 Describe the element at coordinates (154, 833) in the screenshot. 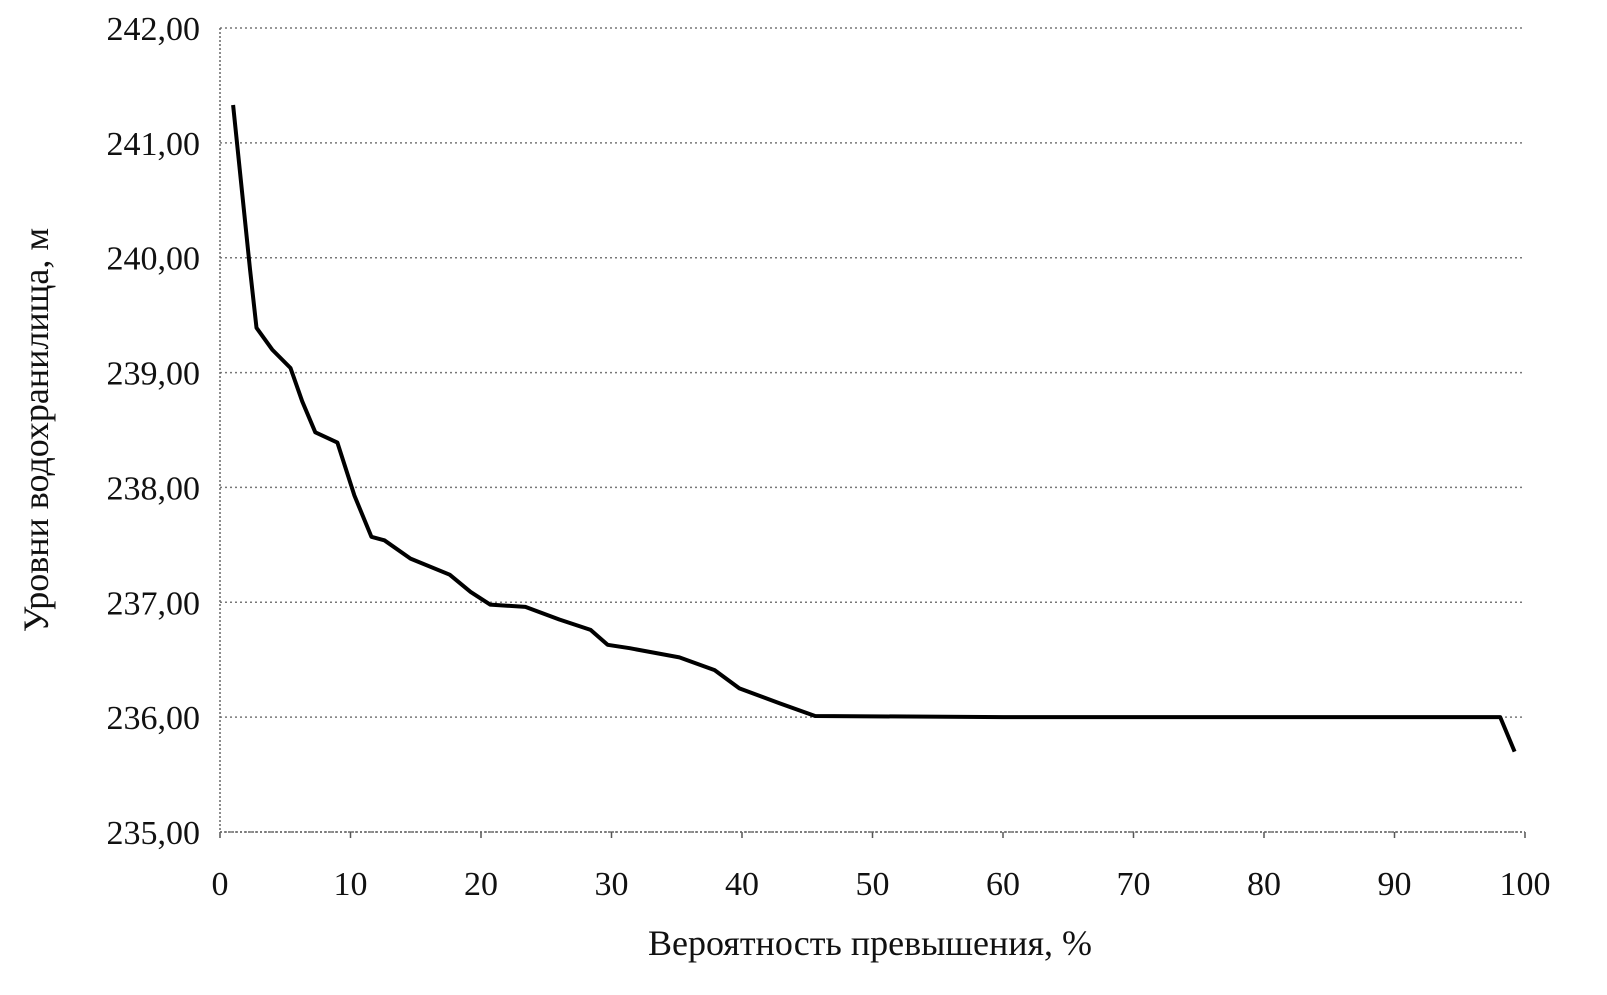

I see `y-tick-label: 235,00` at that location.